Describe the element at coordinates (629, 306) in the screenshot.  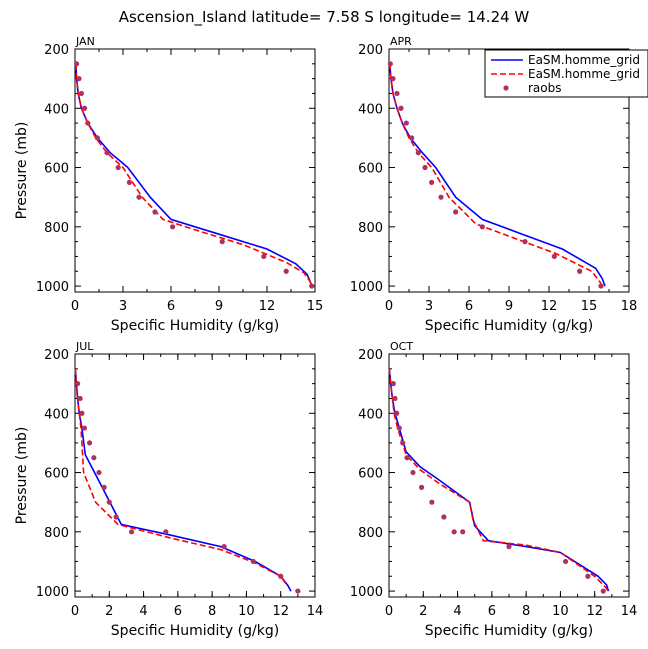
I see `x-tick-label: 18` at that location.